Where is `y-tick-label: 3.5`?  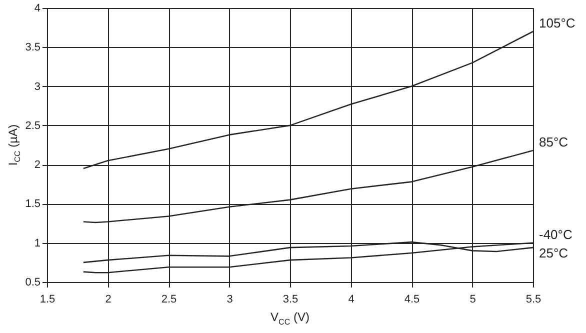 y-tick-label: 3.5 is located at coordinates (32, 48).